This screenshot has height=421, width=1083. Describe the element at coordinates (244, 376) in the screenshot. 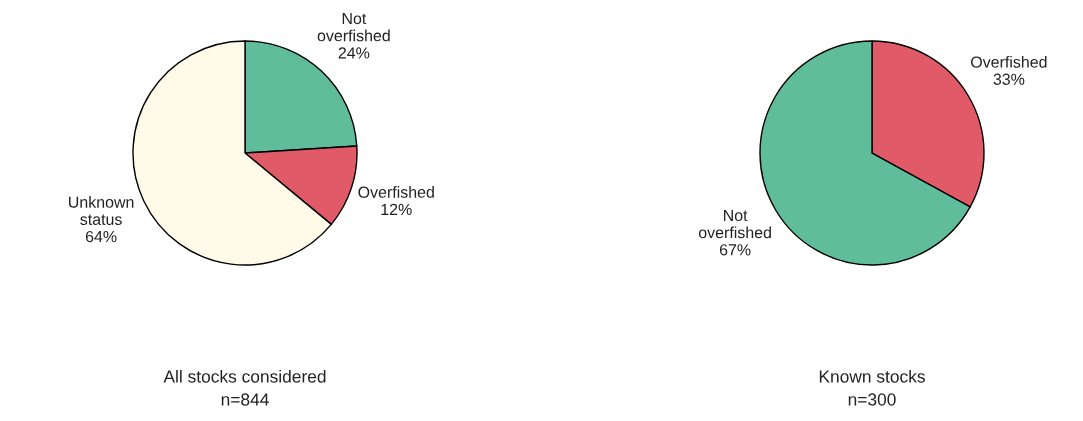

I see `text: All stocks considered` at that location.